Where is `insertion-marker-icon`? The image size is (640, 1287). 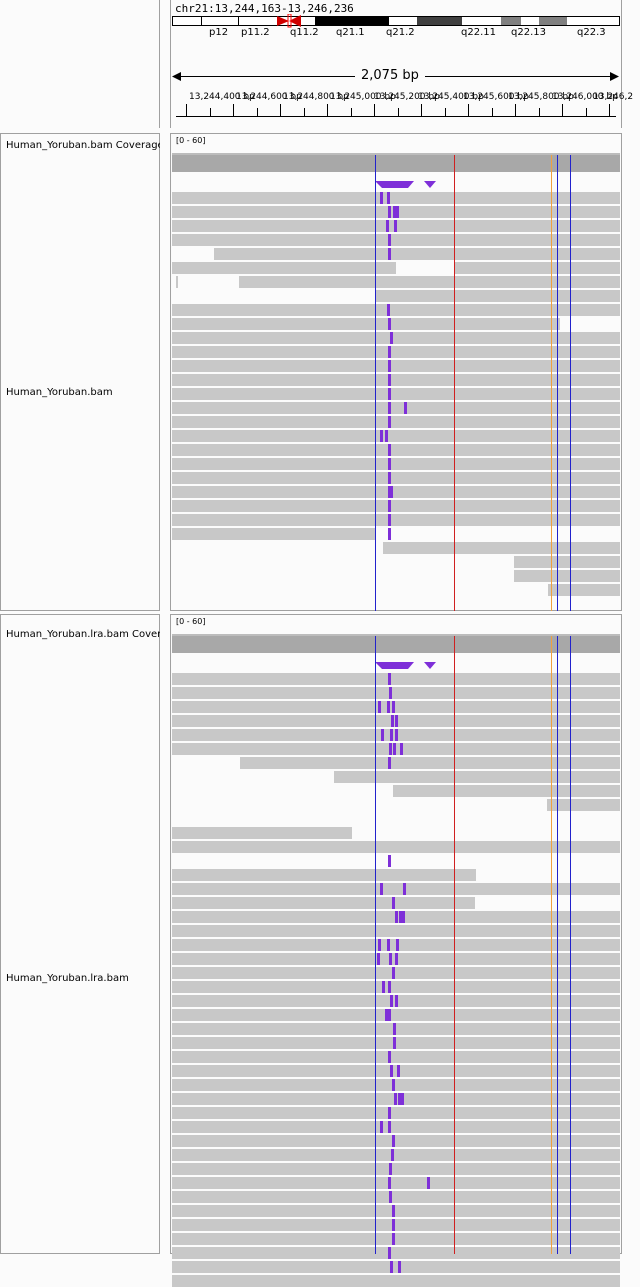
insertion-marker-icon is located at coordinates (405, 184).